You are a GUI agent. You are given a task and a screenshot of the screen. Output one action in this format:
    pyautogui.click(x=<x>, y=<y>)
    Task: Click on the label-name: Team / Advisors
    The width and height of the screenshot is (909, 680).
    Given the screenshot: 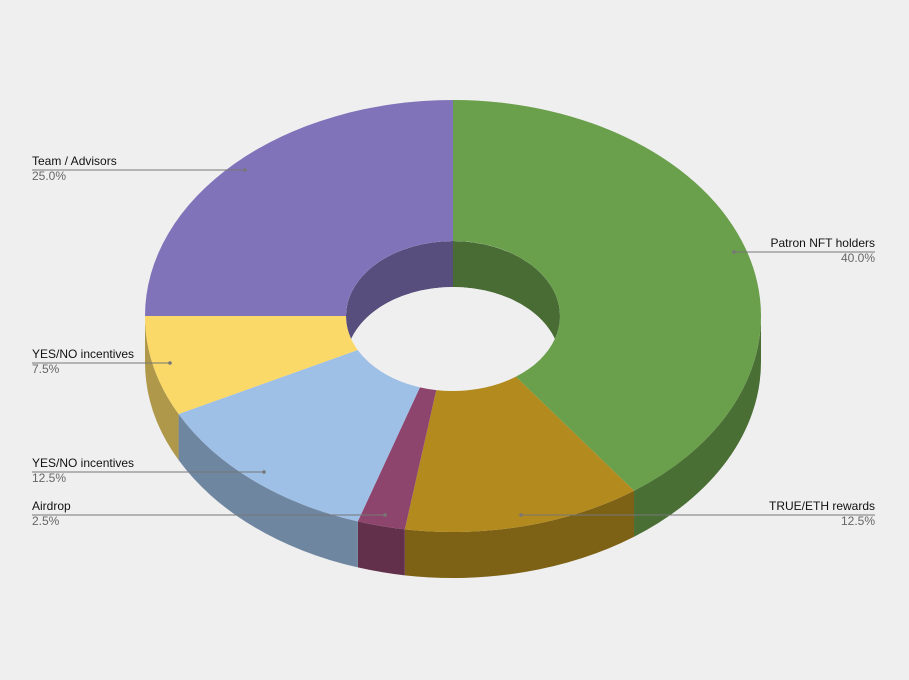 What is the action you would take?
    pyautogui.click(x=74, y=161)
    